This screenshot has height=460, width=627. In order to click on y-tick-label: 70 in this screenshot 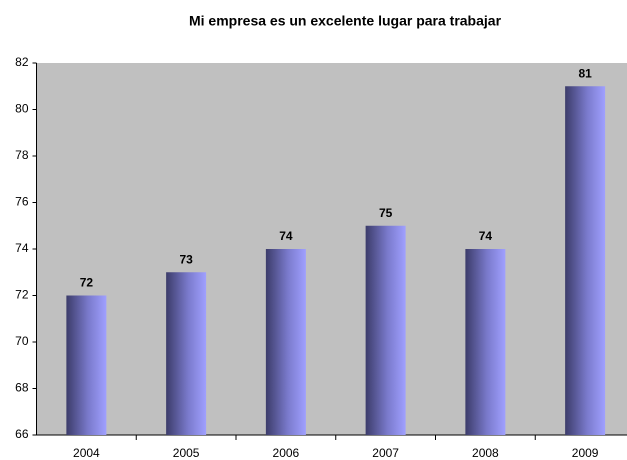, I will do `click(22, 341)`.